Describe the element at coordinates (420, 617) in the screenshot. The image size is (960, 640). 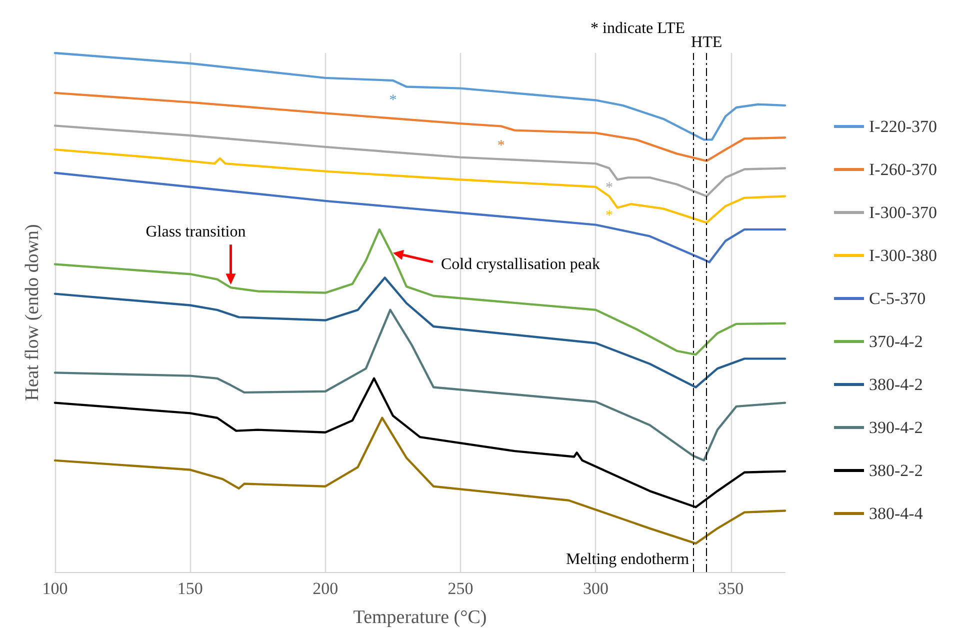
I see `x-axis-title: Temperature (°C)` at that location.